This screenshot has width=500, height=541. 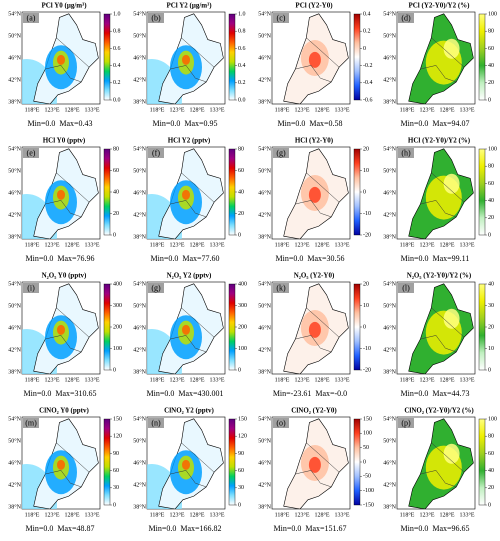 What do you see at coordinates (241, 149) in the screenshot?
I see `colorbar-tick-label: 80` at bounding box center [241, 149].